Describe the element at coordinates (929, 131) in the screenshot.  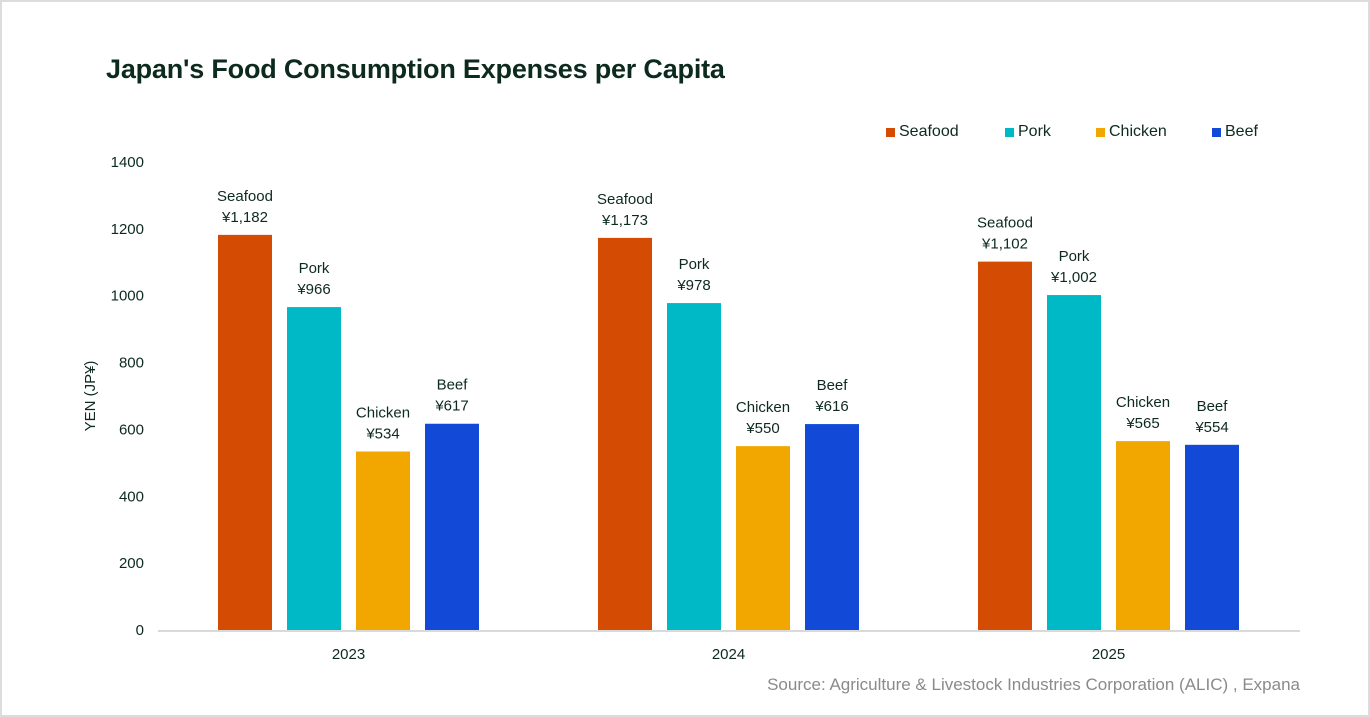
I see `legend-label-seafood: Seafood` at that location.